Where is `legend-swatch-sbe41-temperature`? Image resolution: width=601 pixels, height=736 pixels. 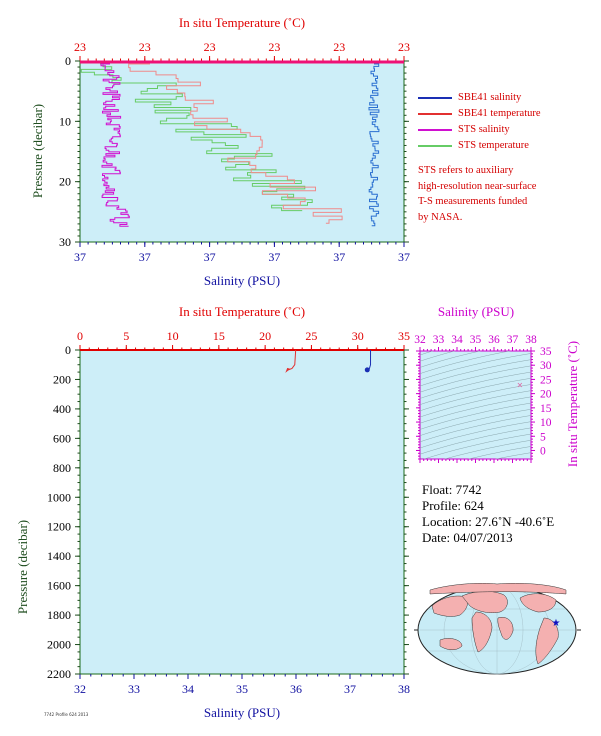 legend-swatch-sbe41-temperature is located at coordinates (435, 114).